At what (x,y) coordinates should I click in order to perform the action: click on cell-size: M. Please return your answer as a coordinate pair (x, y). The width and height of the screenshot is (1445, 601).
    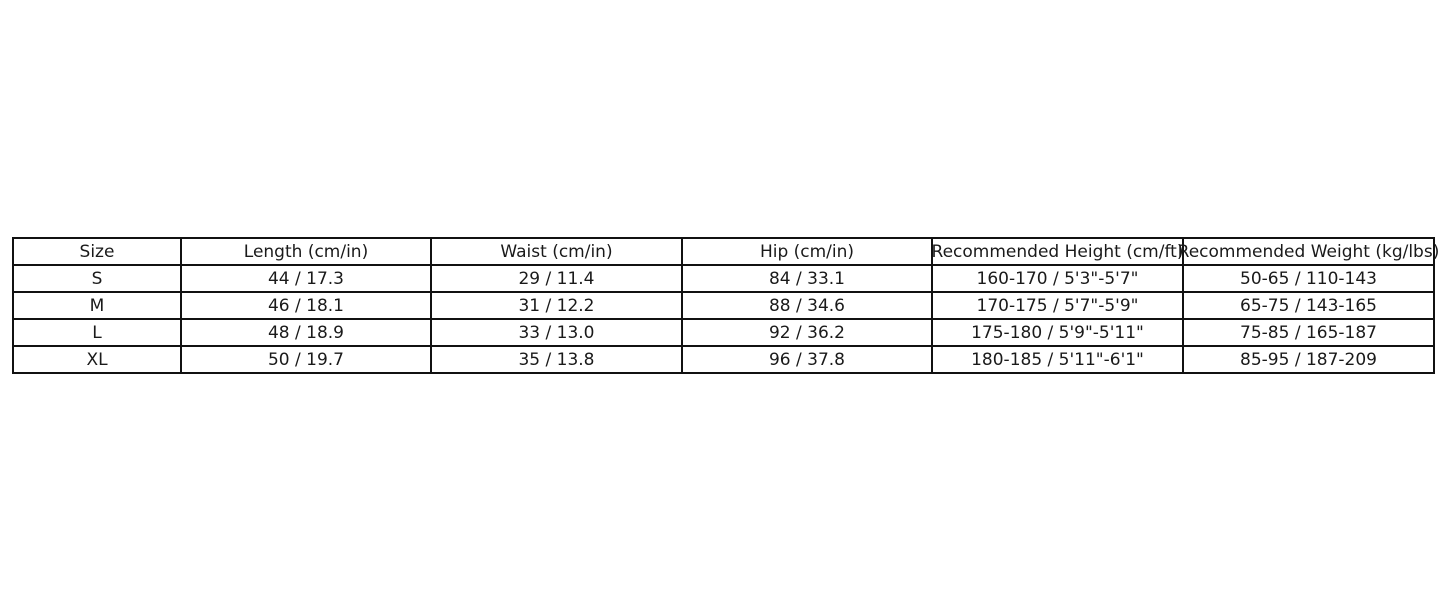
    Looking at the image, I should click on (97, 305).